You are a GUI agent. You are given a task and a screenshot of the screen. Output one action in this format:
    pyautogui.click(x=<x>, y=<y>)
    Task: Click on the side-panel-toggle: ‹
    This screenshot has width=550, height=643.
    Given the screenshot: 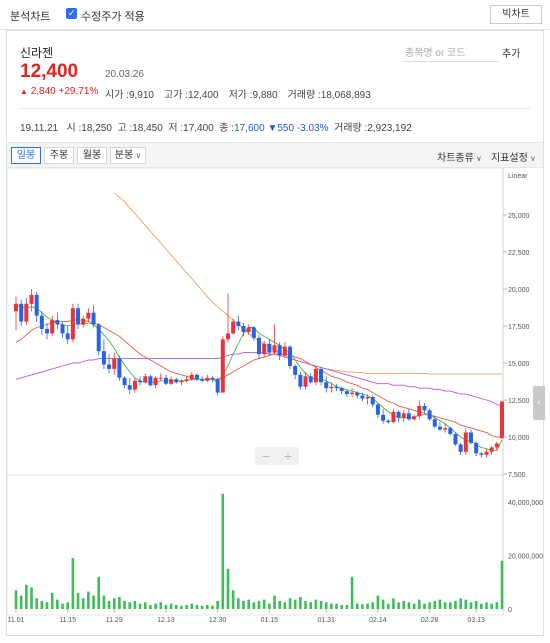 What is the action you would take?
    pyautogui.click(x=539, y=403)
    